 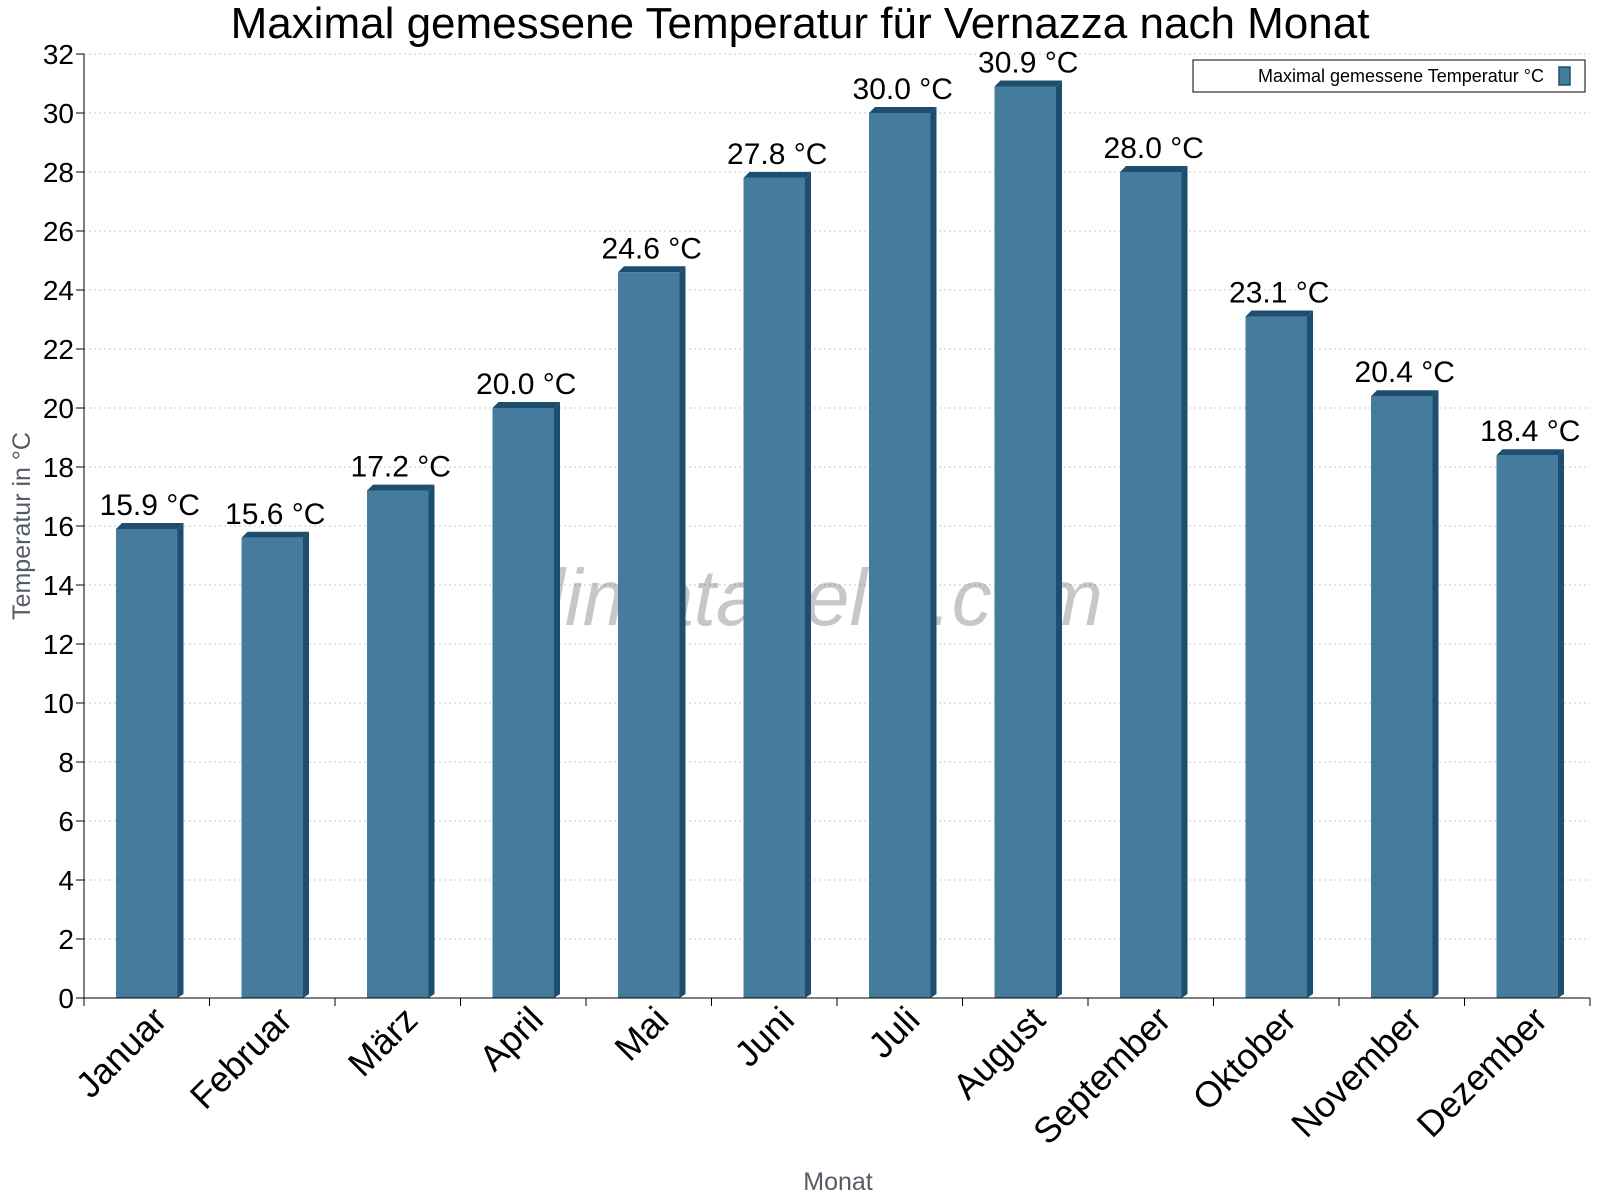 I want to click on bar-oktober, so click(x=1279, y=654).